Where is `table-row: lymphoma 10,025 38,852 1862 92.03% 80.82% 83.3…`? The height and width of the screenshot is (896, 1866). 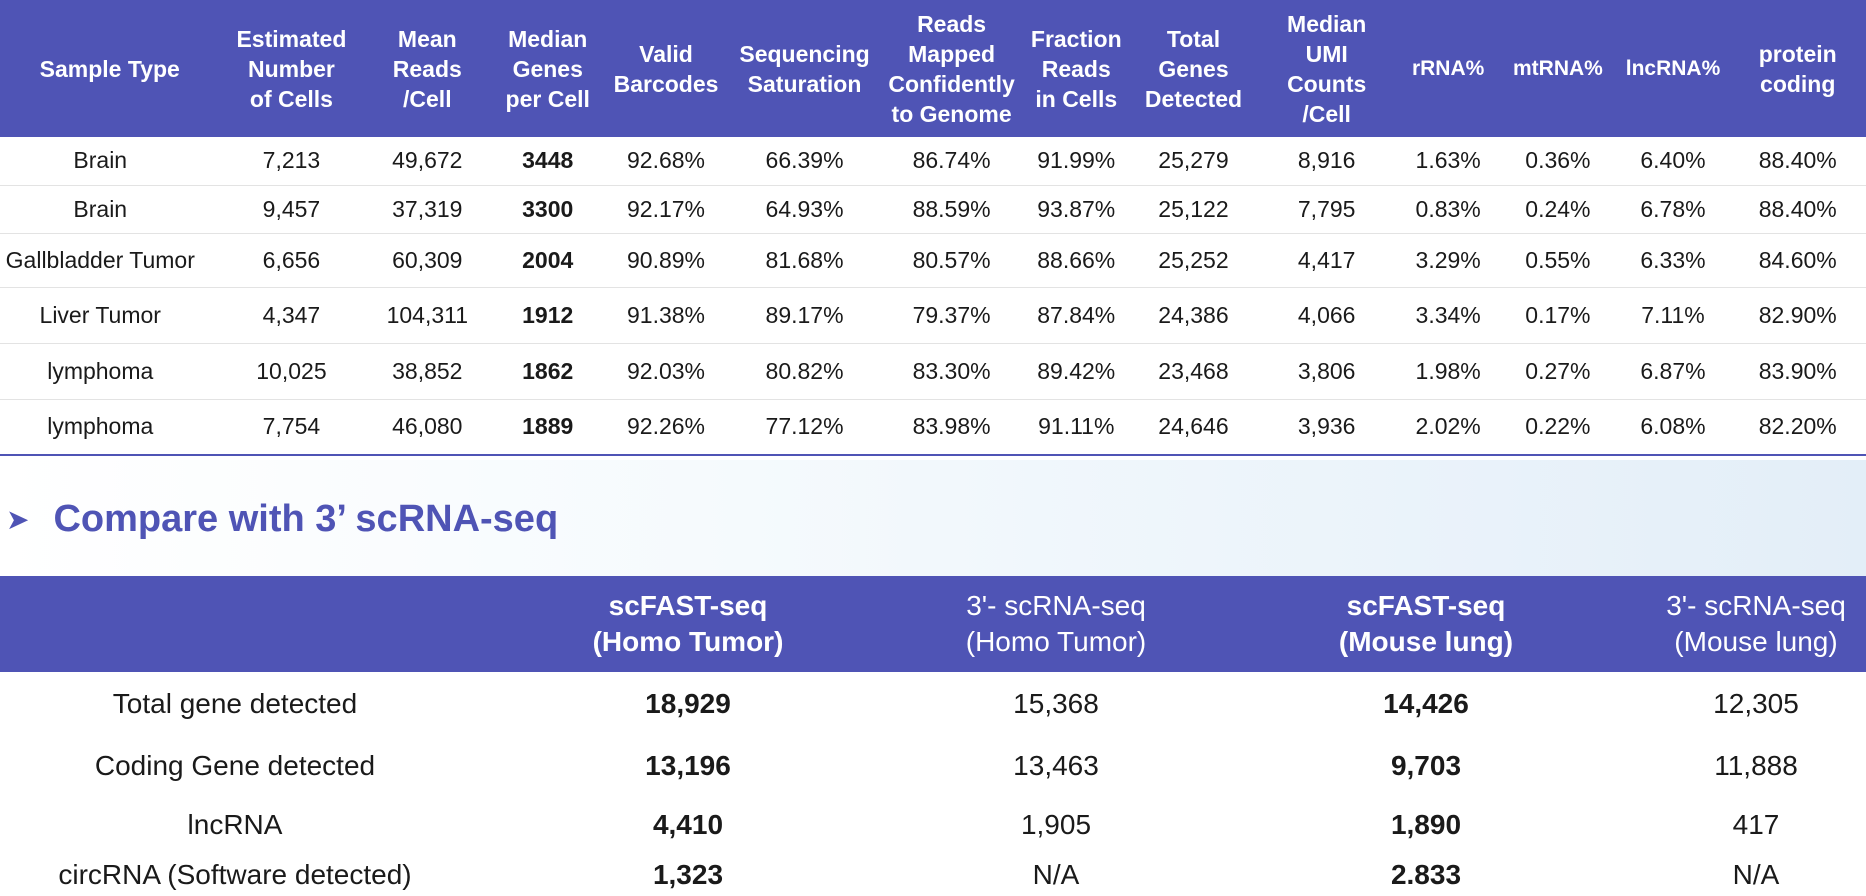
table-row: lymphoma 10,025 38,852 1862 92.03% 80.82% 83.3… is located at coordinates (933, 371).